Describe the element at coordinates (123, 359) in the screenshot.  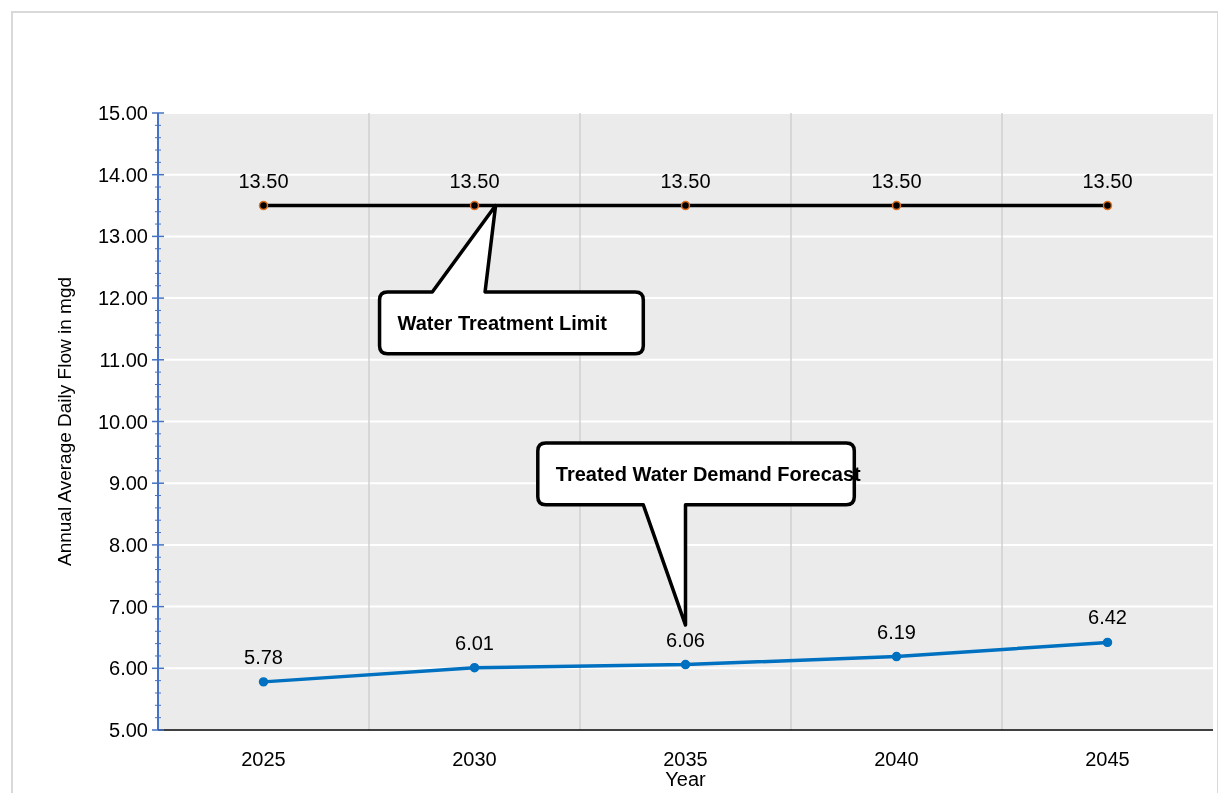
I see `y-tick-label: 11.00` at that location.